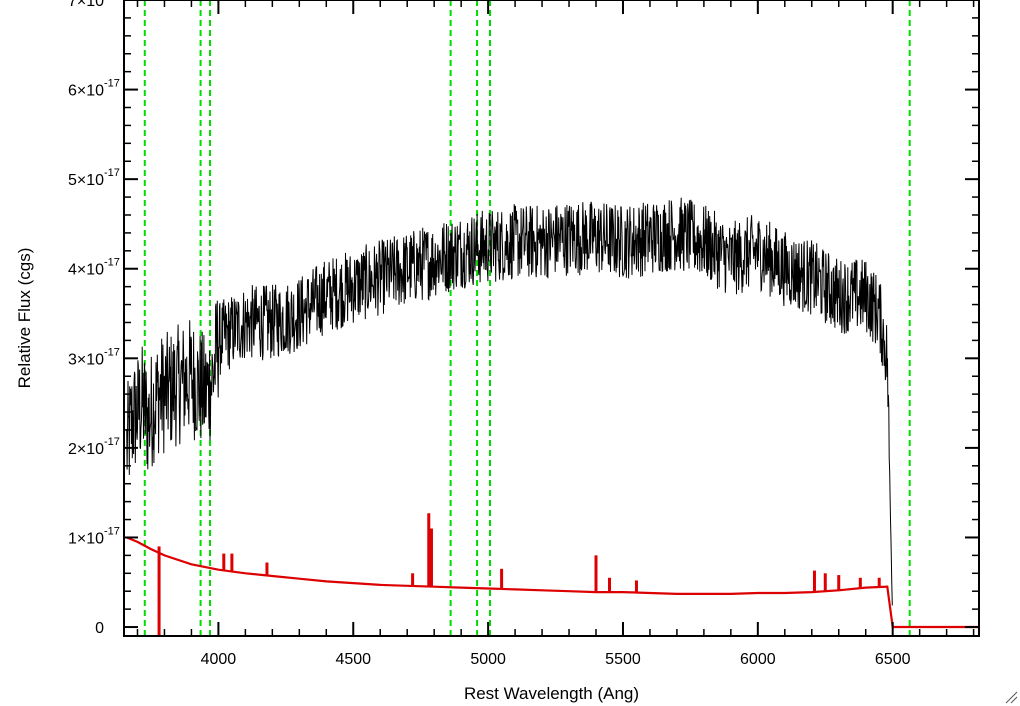  What do you see at coordinates (86, 270) in the screenshot?
I see `y-tick-label-4: 4×10` at bounding box center [86, 270].